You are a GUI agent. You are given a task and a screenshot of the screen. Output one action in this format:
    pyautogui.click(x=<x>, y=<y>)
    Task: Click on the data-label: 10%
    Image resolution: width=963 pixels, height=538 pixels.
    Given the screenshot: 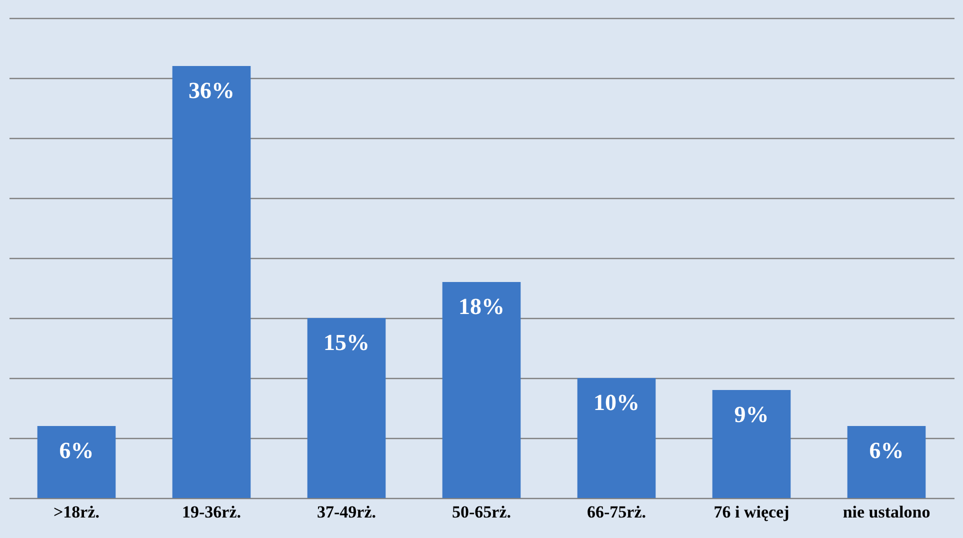 What is the action you would take?
    pyautogui.click(x=617, y=402)
    